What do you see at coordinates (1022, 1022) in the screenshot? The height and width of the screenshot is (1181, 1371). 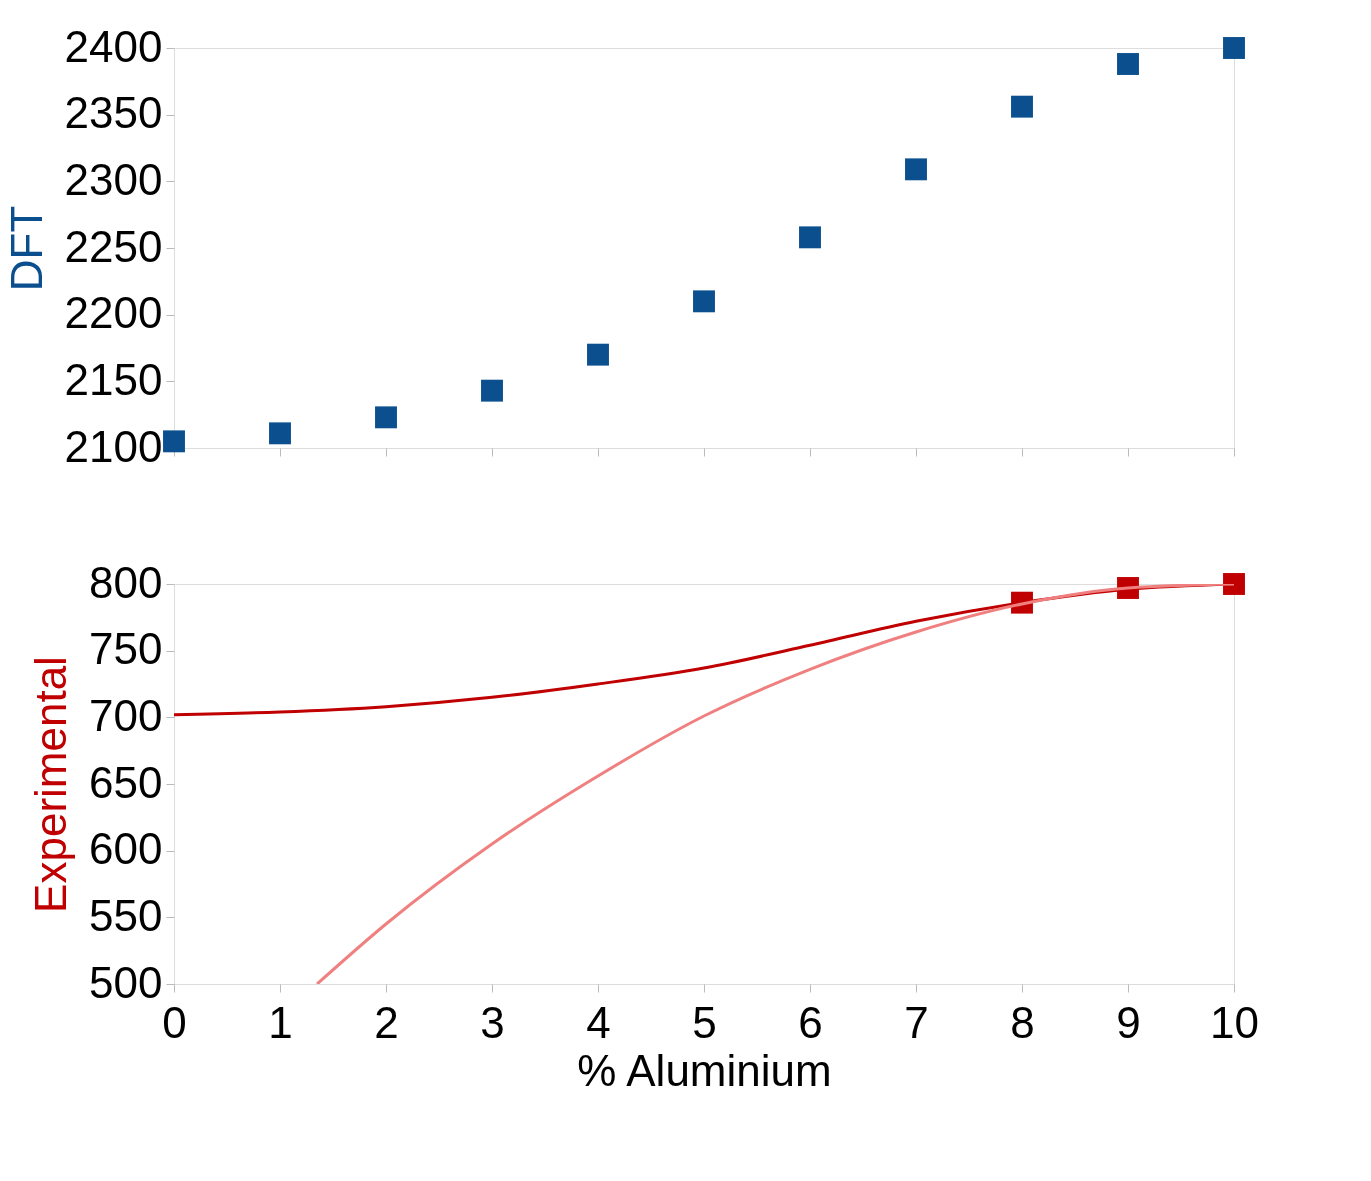 I see `x-tick-label: 8` at bounding box center [1022, 1022].